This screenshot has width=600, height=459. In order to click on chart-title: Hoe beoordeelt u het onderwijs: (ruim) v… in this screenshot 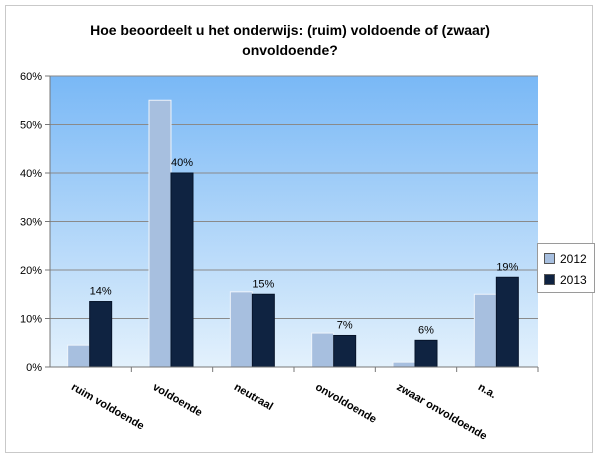, I will do `click(290, 40)`.